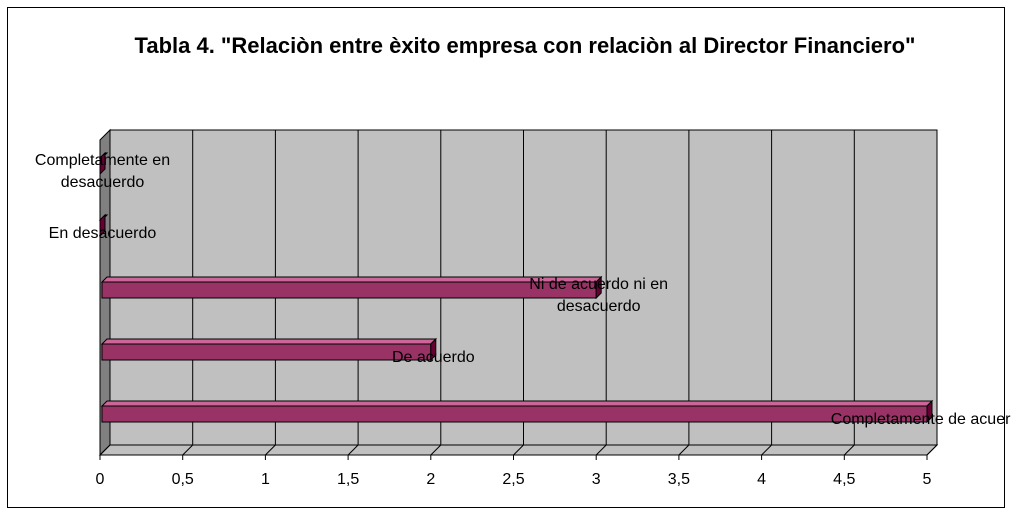  Describe the element at coordinates (844, 479) in the screenshot. I see `x-tick-label: 4,5` at that location.